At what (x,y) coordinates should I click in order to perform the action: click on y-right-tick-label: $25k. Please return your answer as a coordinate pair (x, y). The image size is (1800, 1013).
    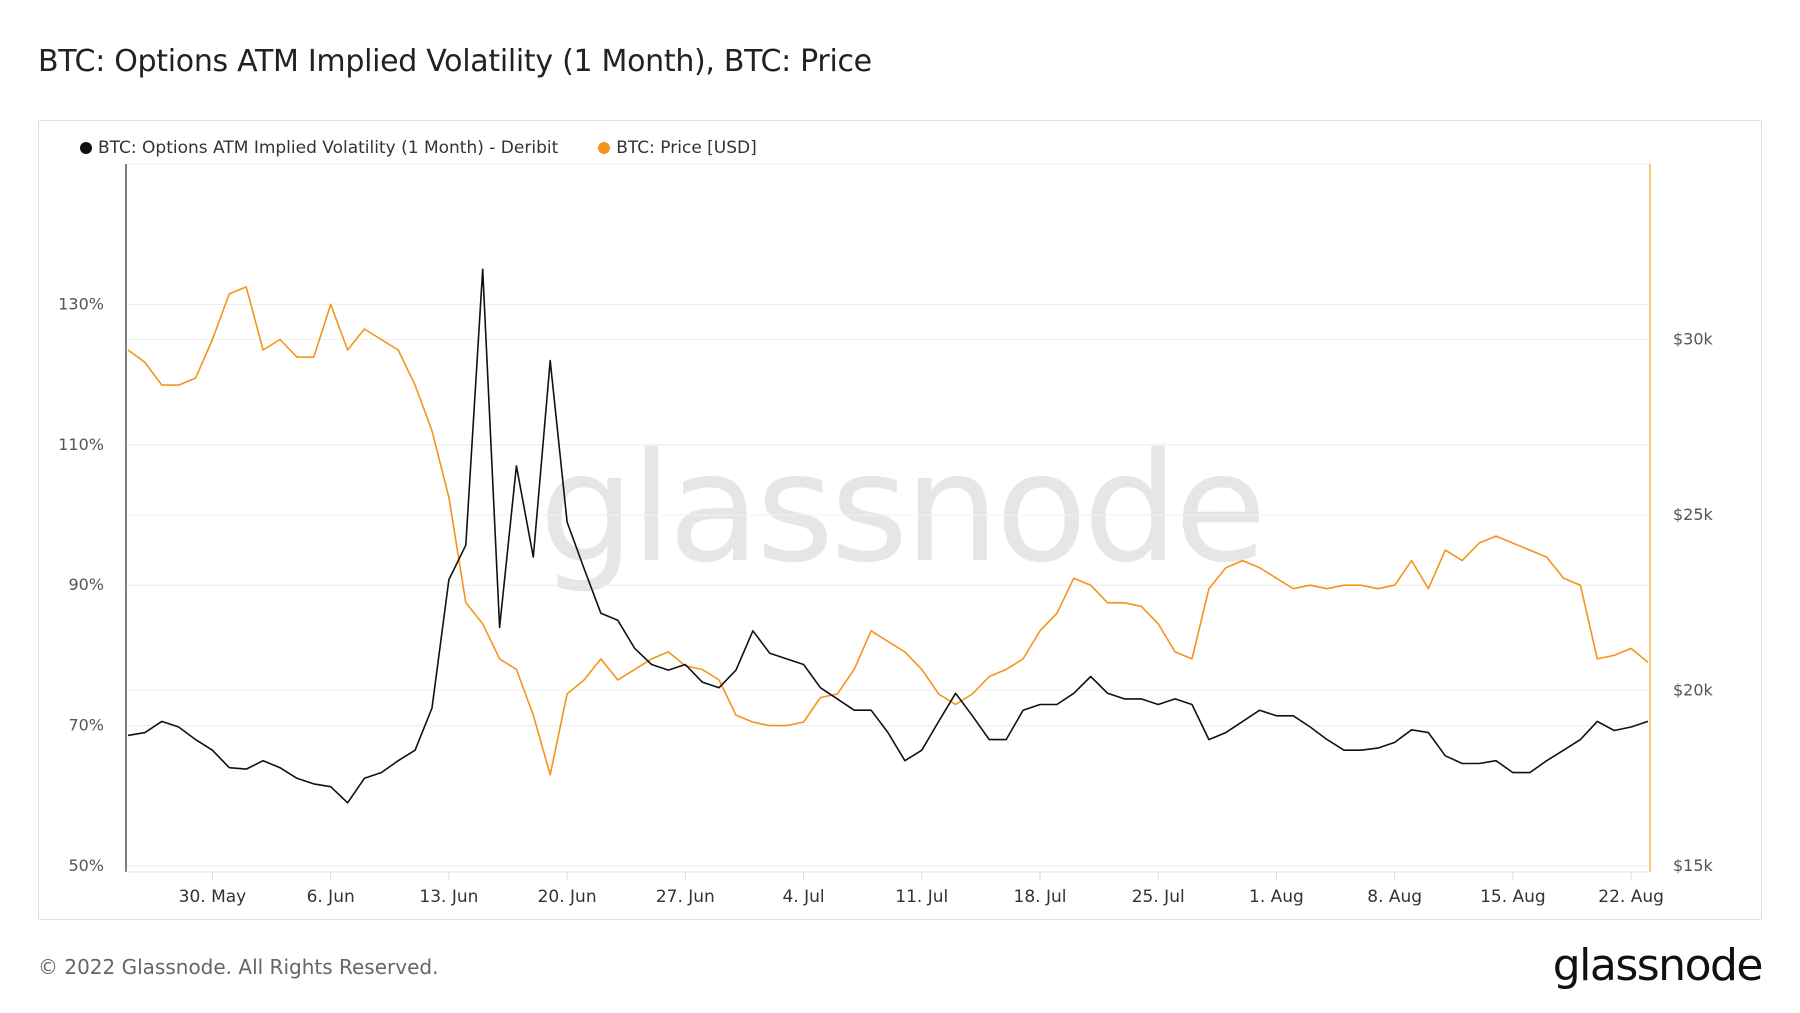
    Looking at the image, I should click on (1693, 514).